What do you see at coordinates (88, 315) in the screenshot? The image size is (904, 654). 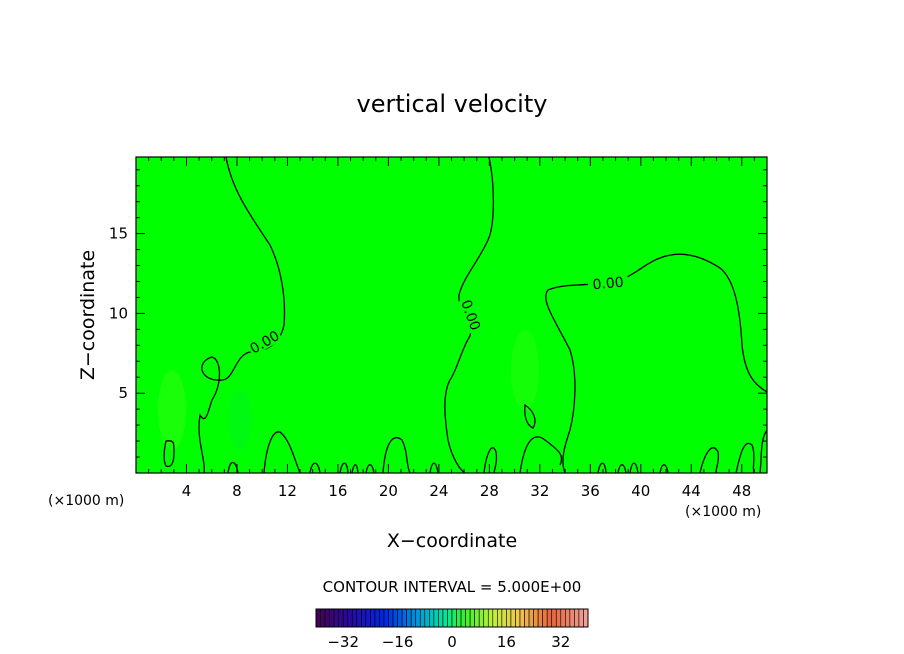 I see `y-axis-label: Z−coordinate` at bounding box center [88, 315].